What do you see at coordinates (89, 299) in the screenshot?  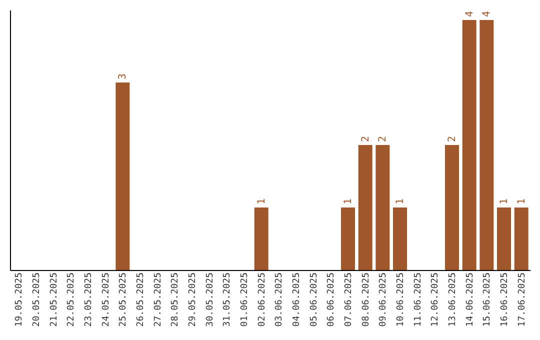 I see `x-tick-label: 23.05.2025` at bounding box center [89, 299].